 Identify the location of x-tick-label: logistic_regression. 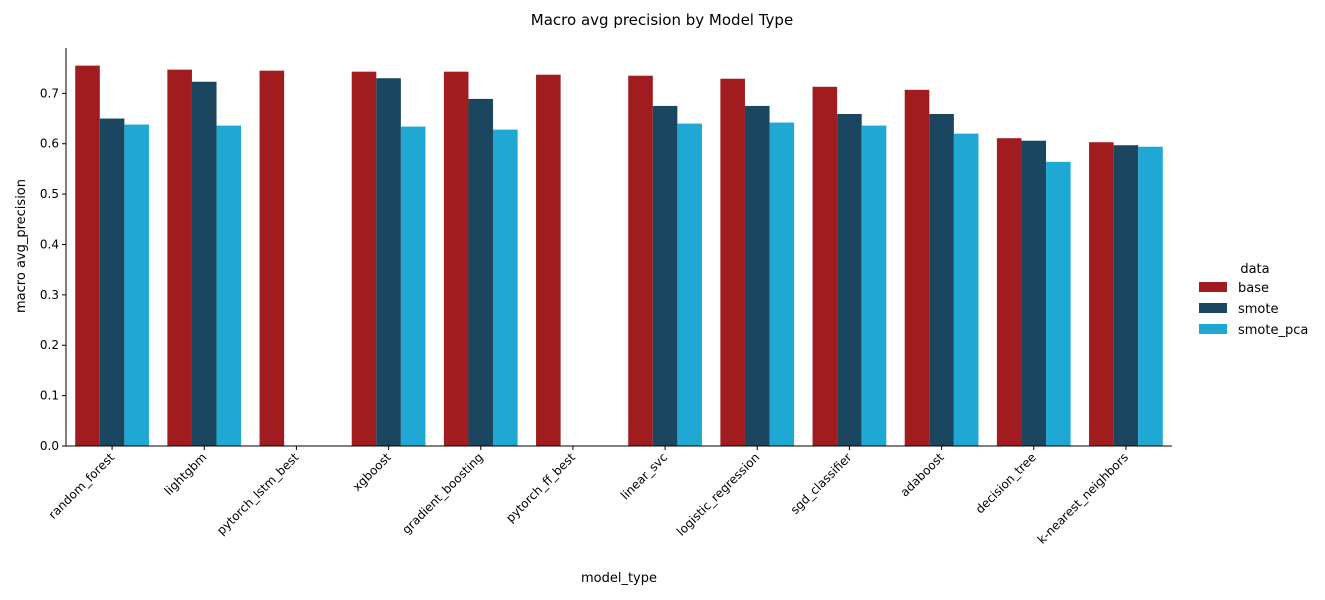
(718, 494).